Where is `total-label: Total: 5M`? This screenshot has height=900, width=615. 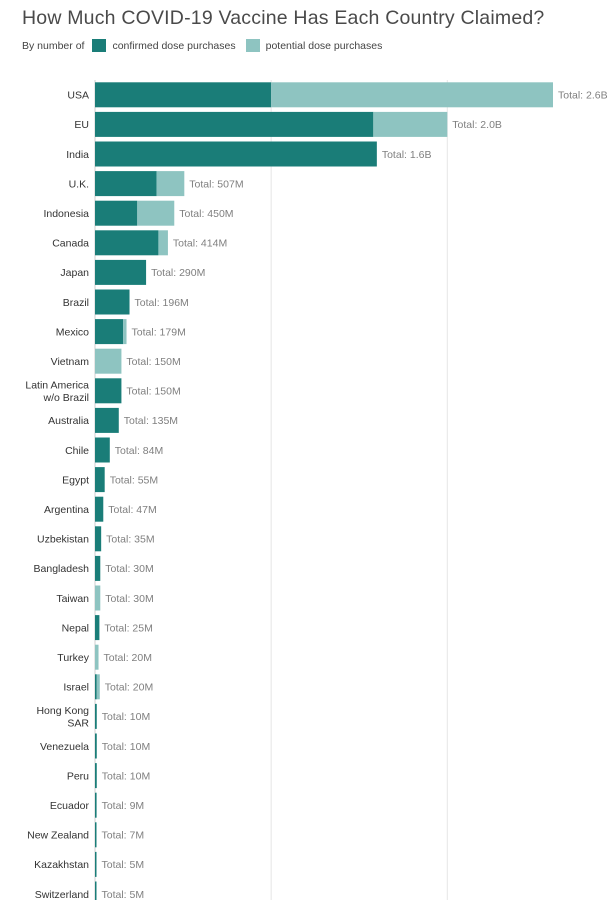 total-label: Total: 5M is located at coordinates (123, 894).